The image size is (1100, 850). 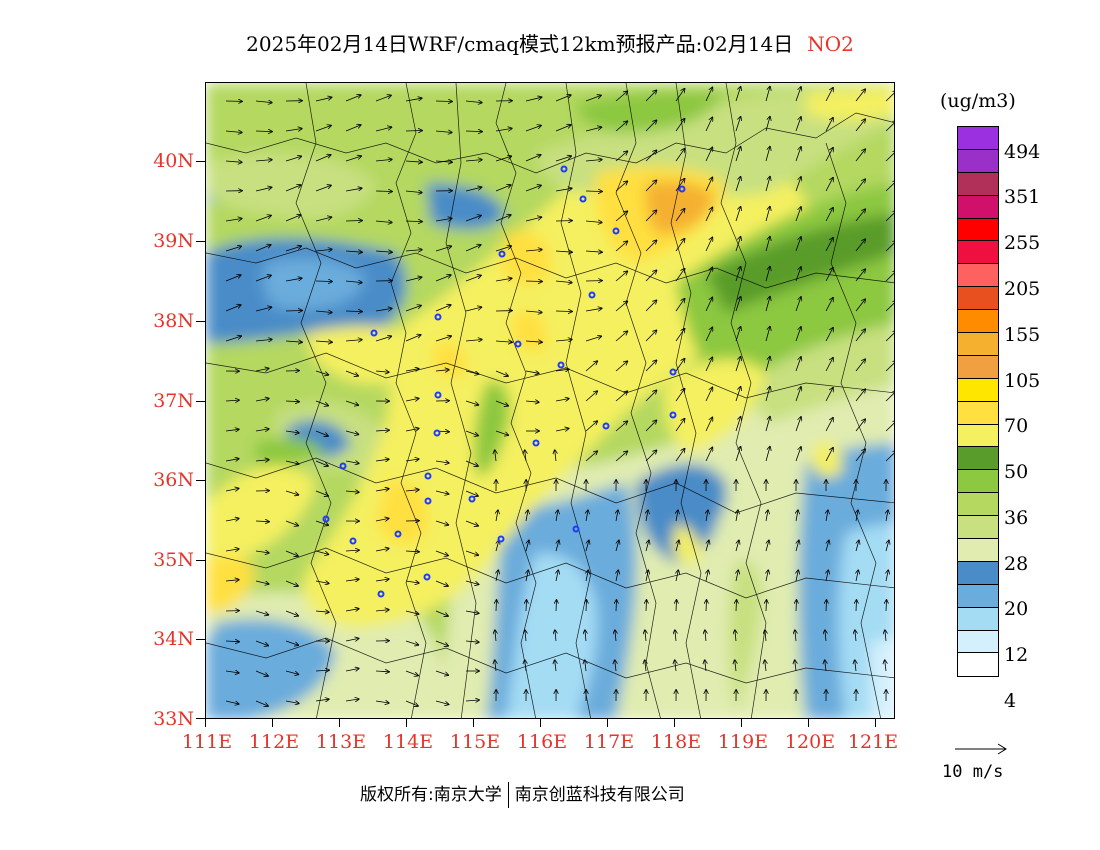 I want to click on lon-label-111e: 111E, so click(x=207, y=742).